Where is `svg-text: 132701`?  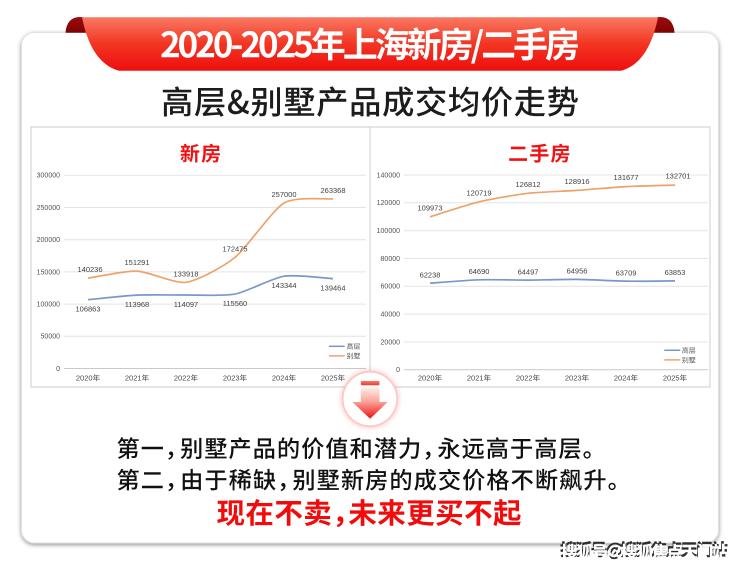 svg-text: 132701 is located at coordinates (677, 176).